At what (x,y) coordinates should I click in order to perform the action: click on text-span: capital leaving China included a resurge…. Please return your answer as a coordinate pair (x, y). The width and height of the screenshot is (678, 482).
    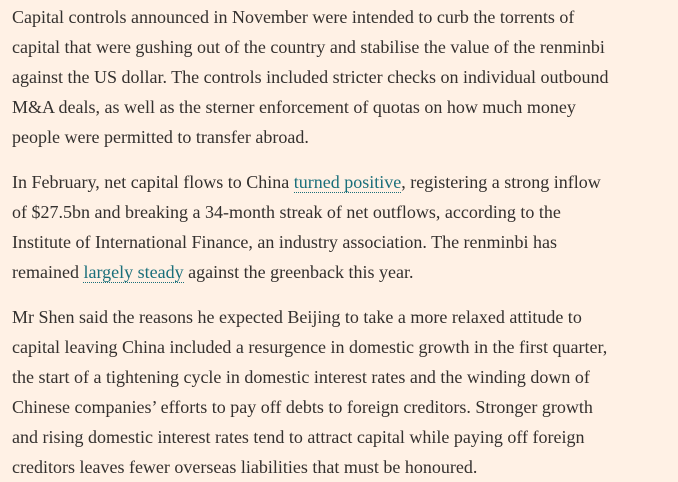
    Looking at the image, I should click on (310, 347).